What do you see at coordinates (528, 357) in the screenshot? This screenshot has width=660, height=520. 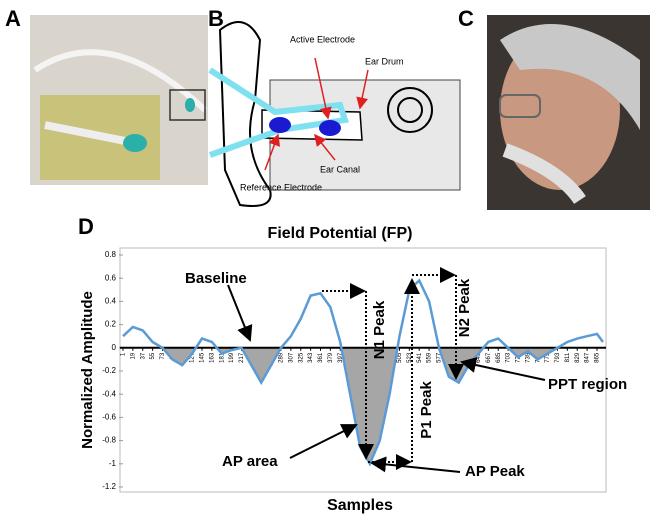 I see `x-tick-label: 739` at bounding box center [528, 357].